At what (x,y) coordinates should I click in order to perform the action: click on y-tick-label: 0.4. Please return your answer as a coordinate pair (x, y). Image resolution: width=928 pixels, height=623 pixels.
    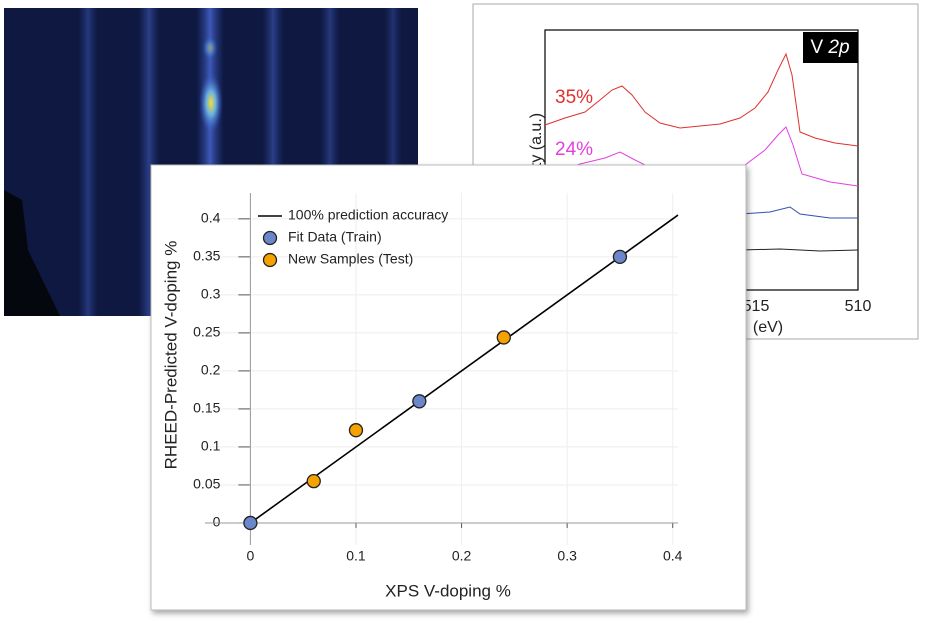
    Looking at the image, I should click on (211, 218).